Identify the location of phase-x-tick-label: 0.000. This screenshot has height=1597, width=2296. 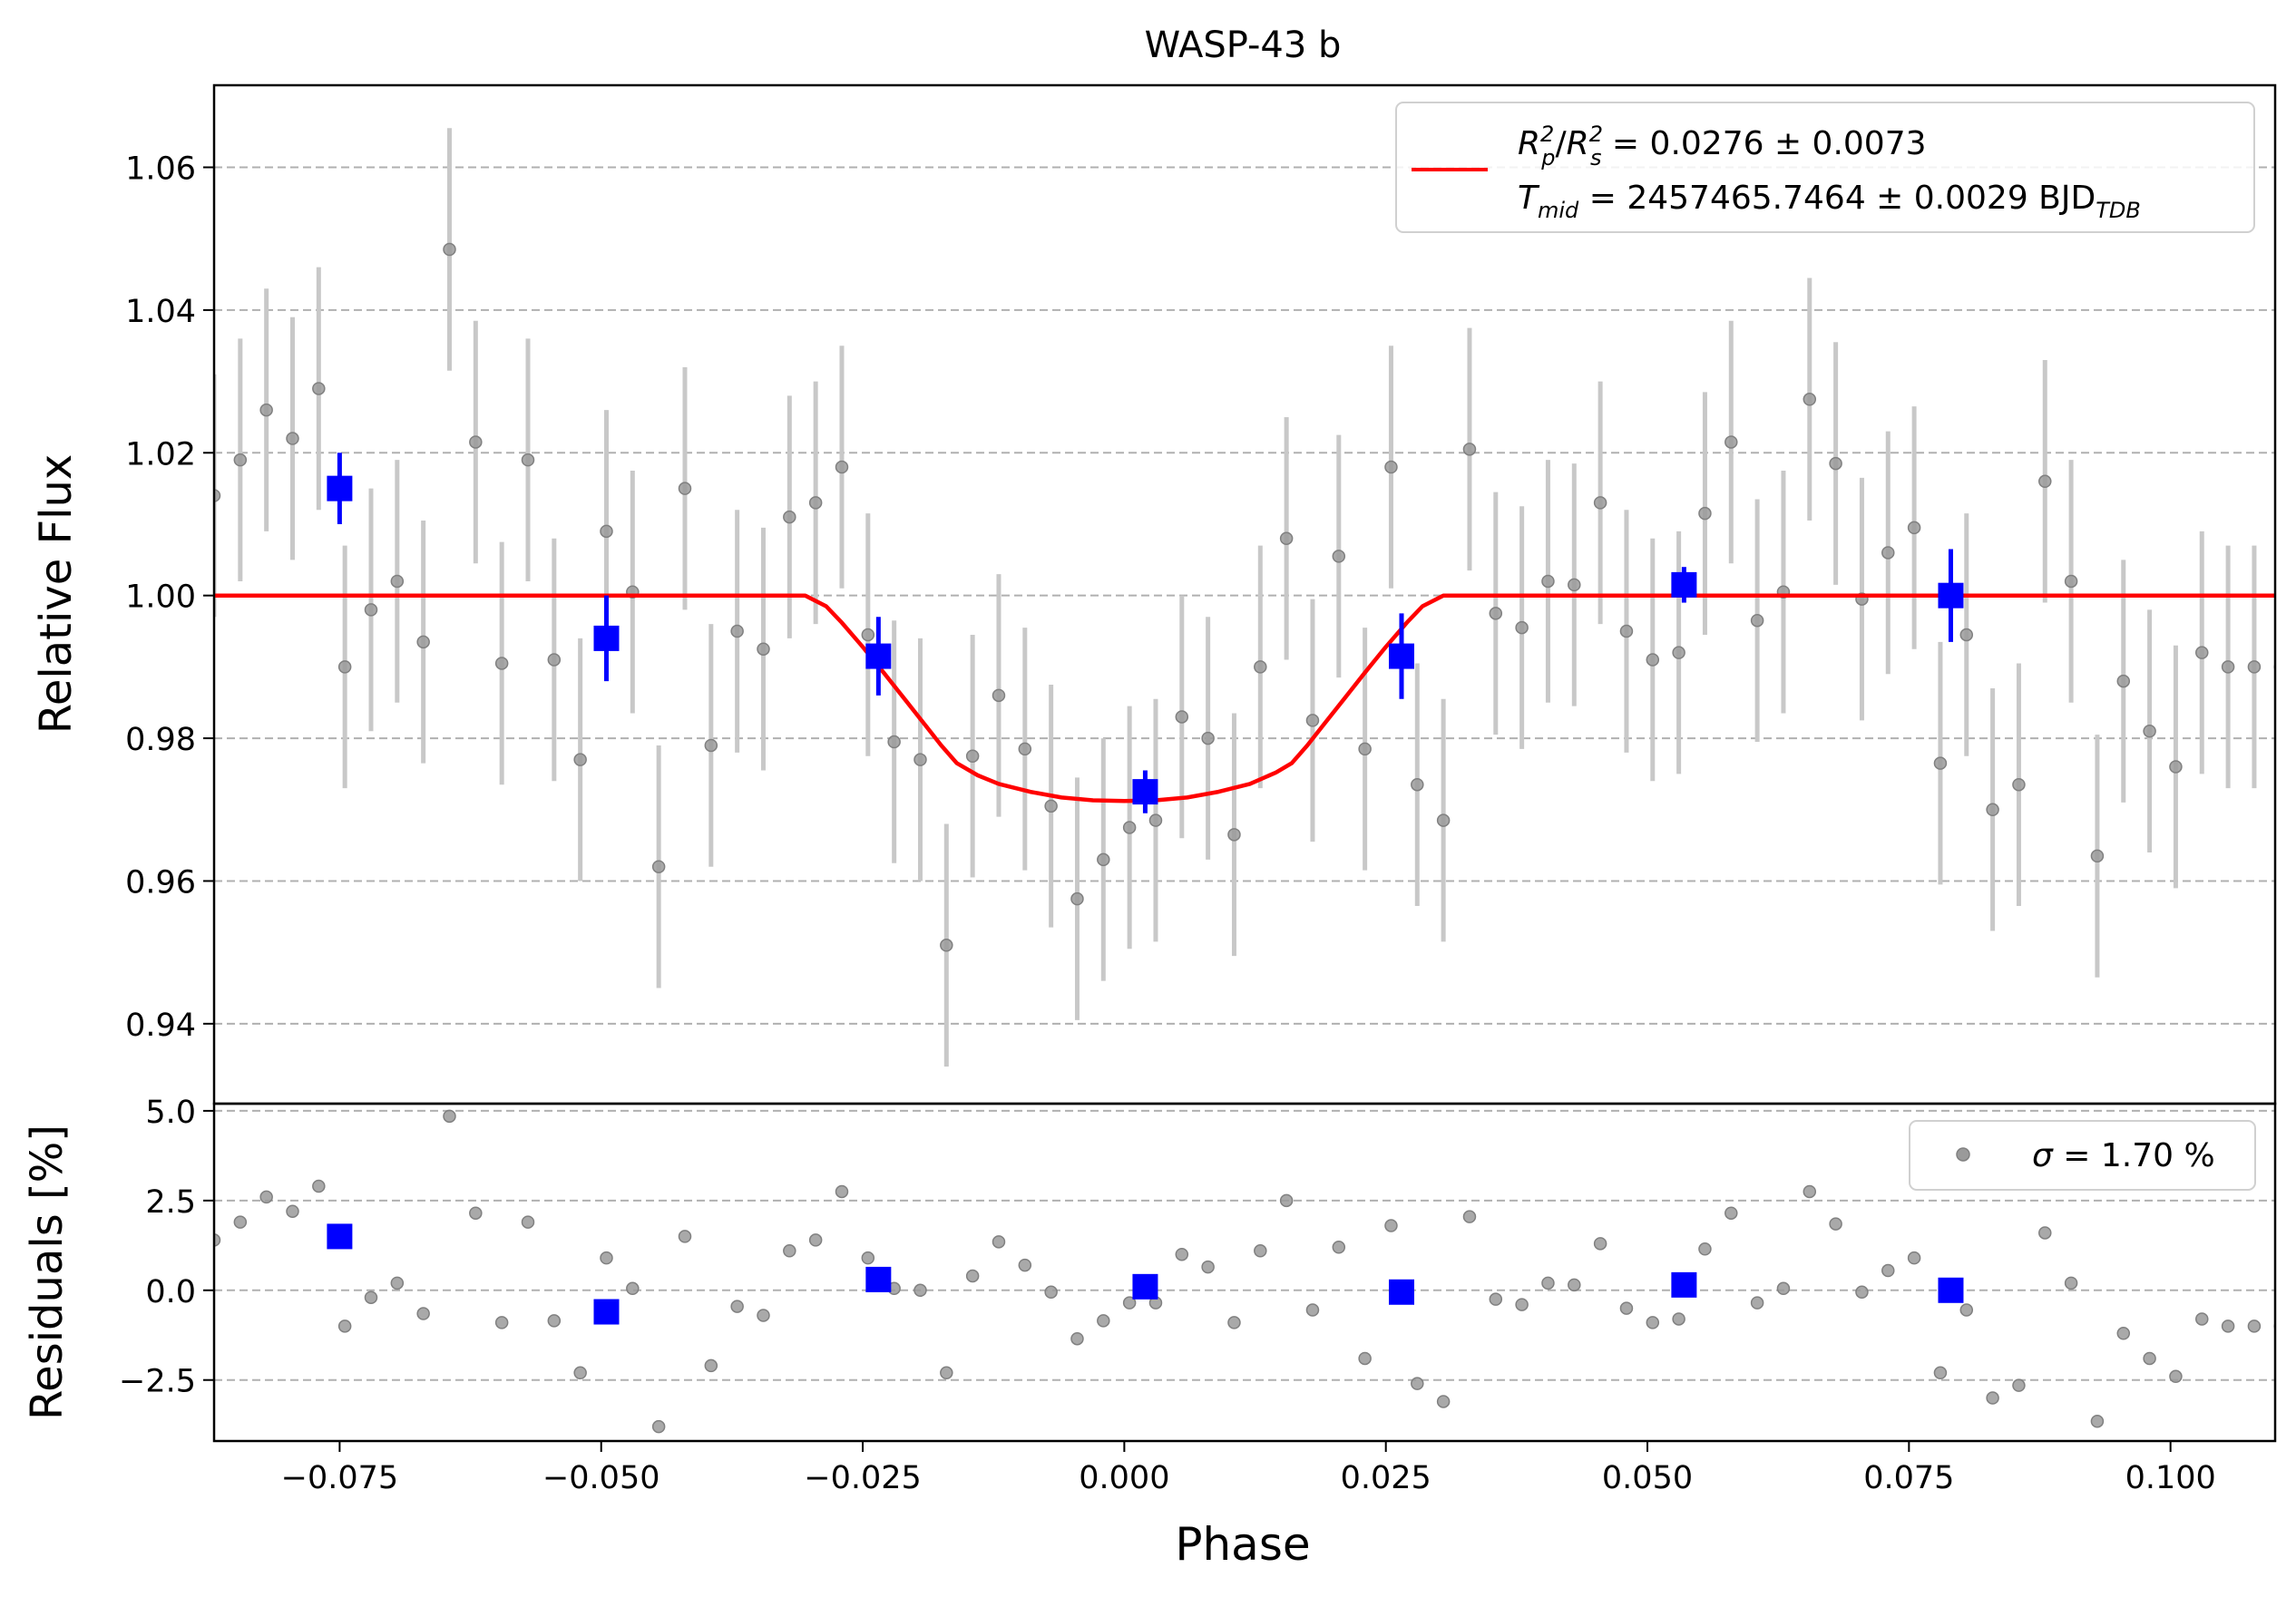
(1124, 1478).